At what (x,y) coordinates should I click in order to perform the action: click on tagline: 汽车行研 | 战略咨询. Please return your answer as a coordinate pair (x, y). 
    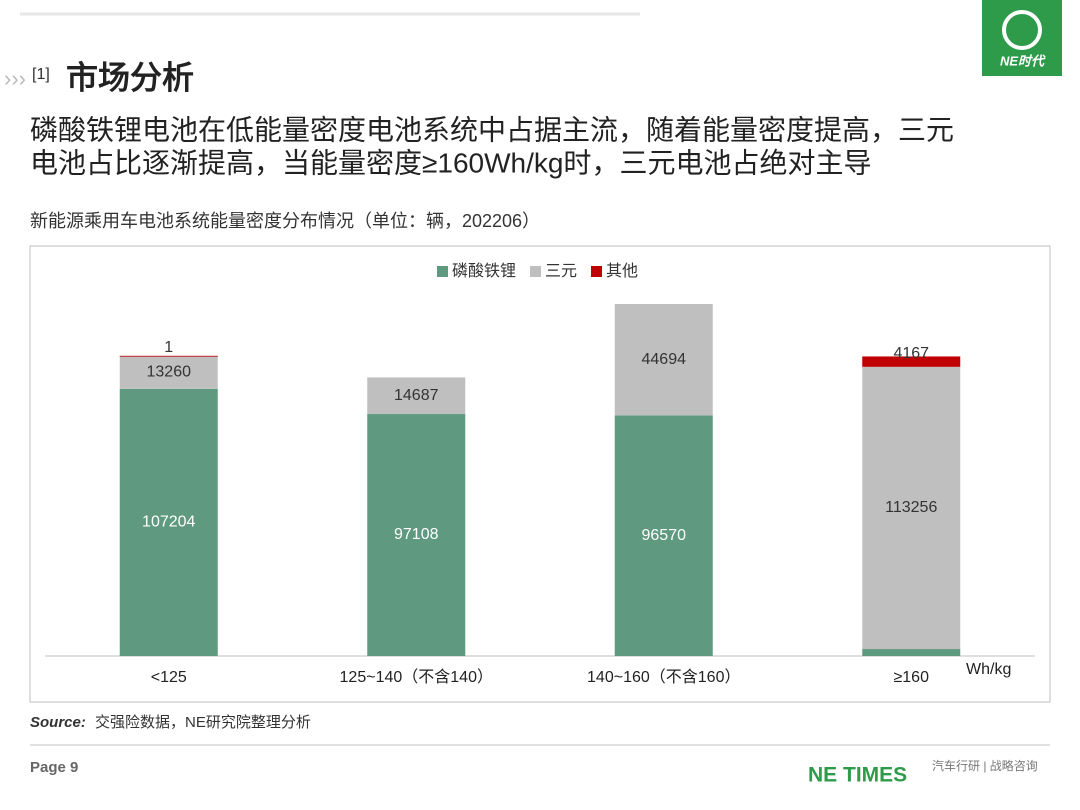
    Looking at the image, I should click on (985, 765).